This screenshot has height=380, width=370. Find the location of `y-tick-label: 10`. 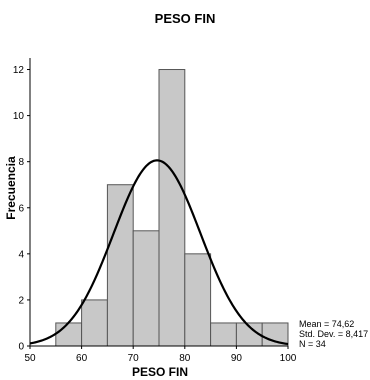

y-tick-label: 10 is located at coordinates (19, 116).